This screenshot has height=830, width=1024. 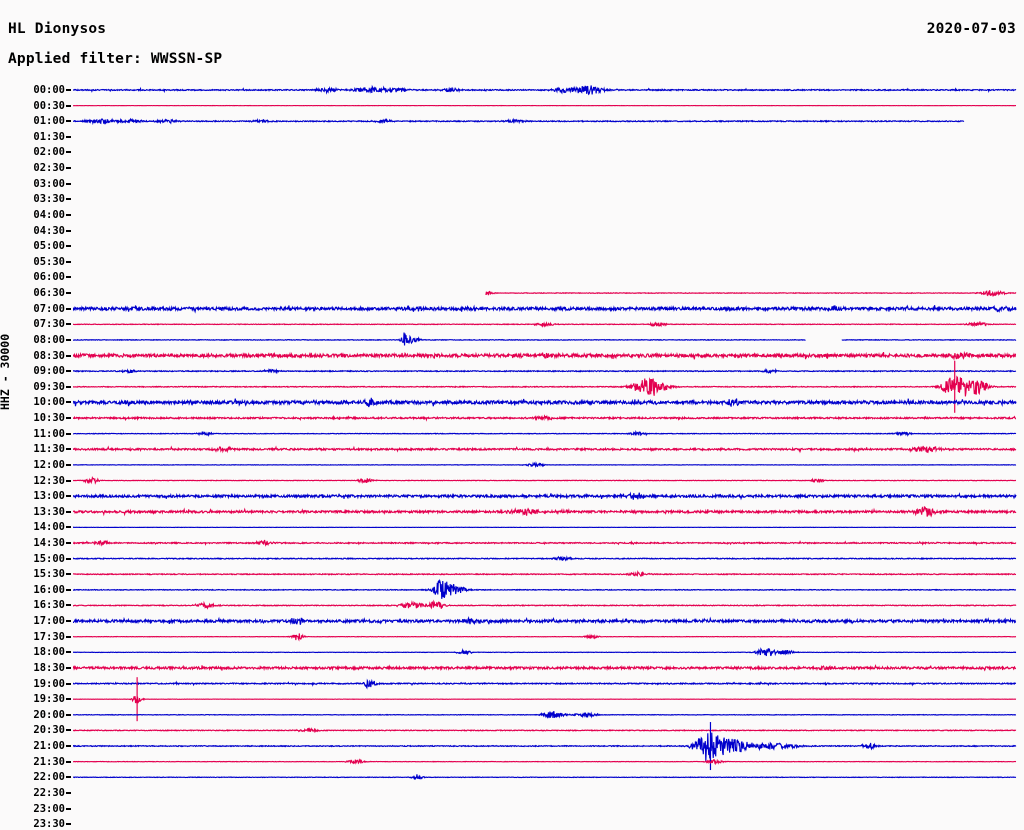 What do you see at coordinates (49, 121) in the screenshot?
I see `time-tick-label: 01:00` at bounding box center [49, 121].